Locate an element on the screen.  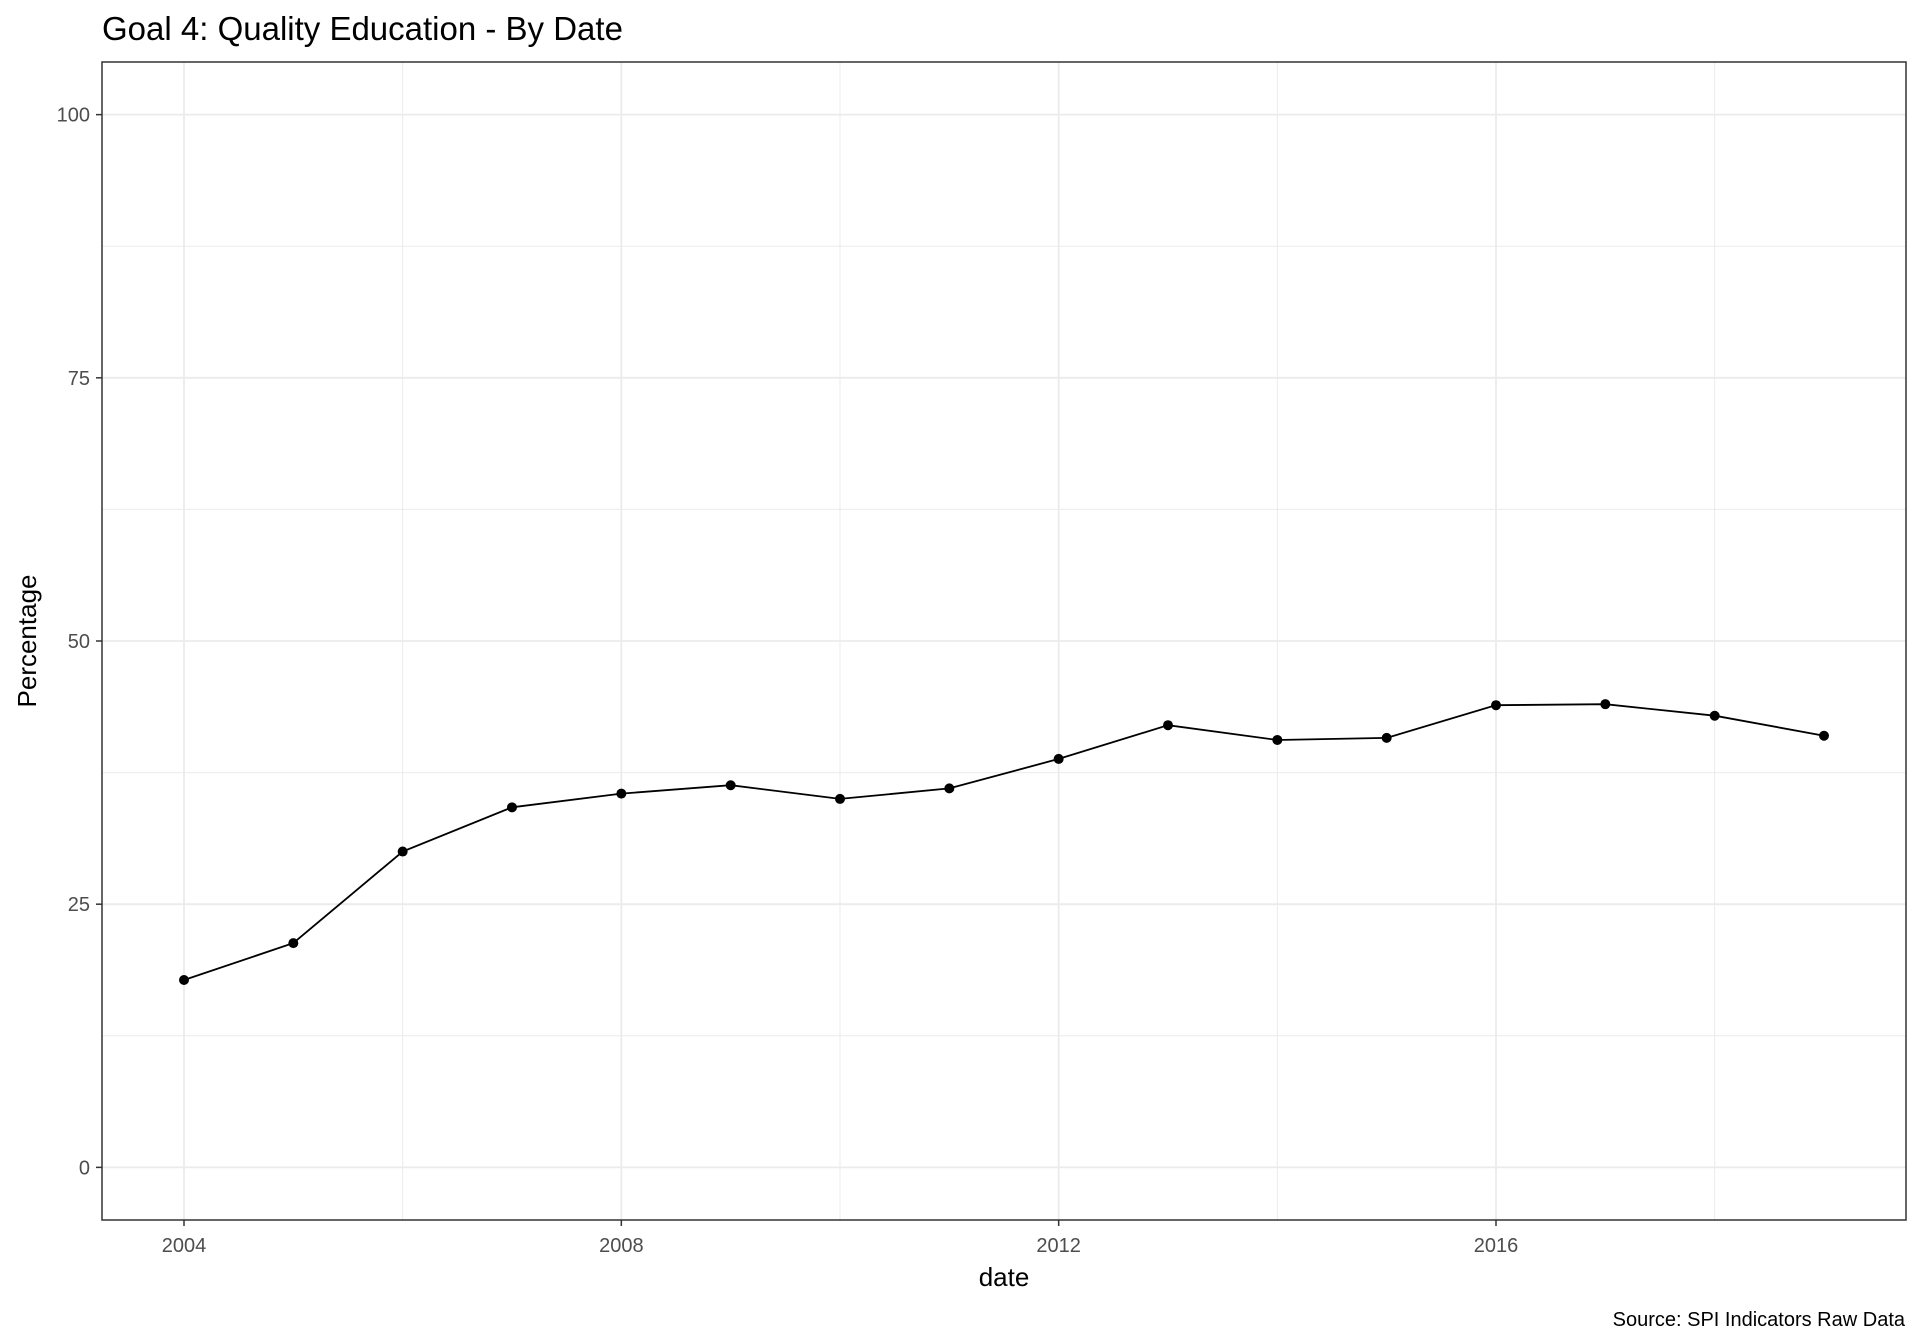
y-tick-label: 75 is located at coordinates (79, 379).